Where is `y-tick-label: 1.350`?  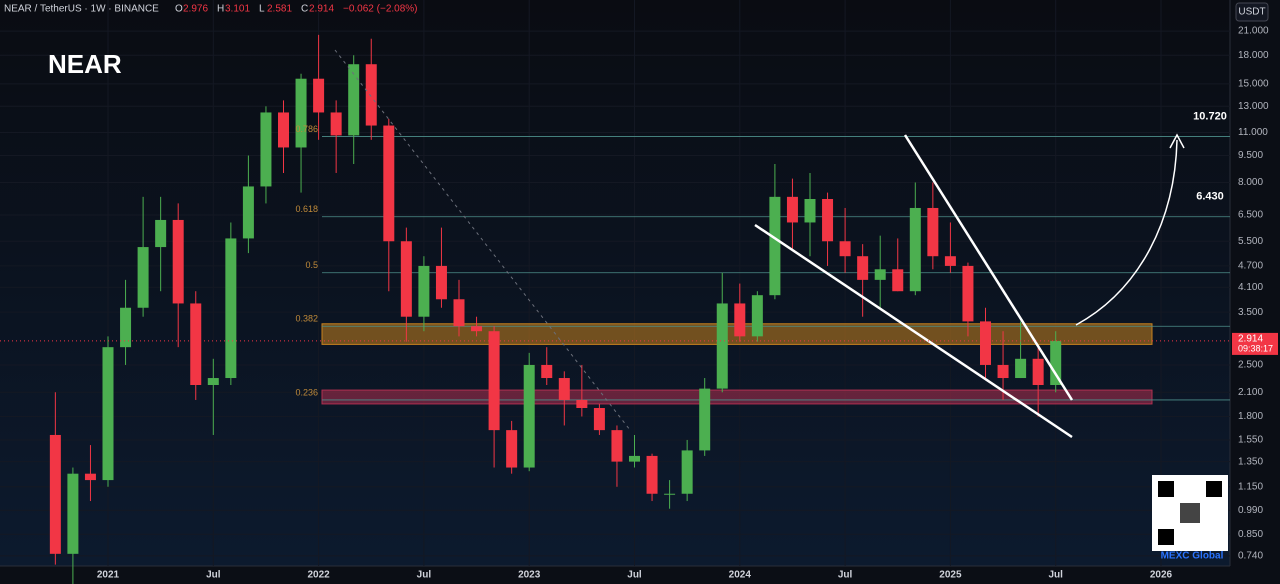
y-tick-label: 1.350 is located at coordinates (1250, 461).